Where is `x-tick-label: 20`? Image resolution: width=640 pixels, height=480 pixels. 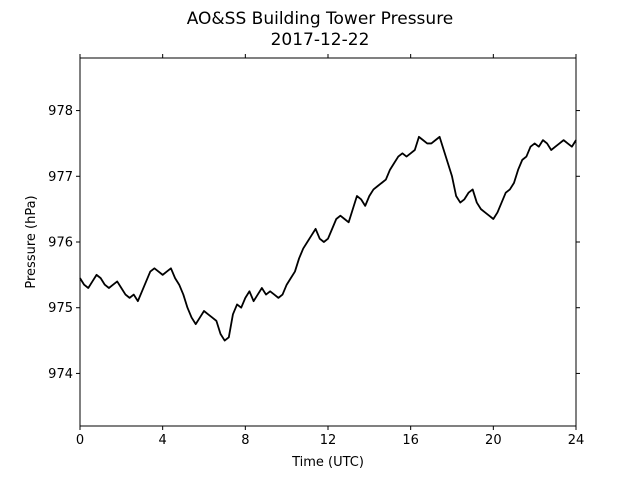 x-tick-label: 20 is located at coordinates (493, 440).